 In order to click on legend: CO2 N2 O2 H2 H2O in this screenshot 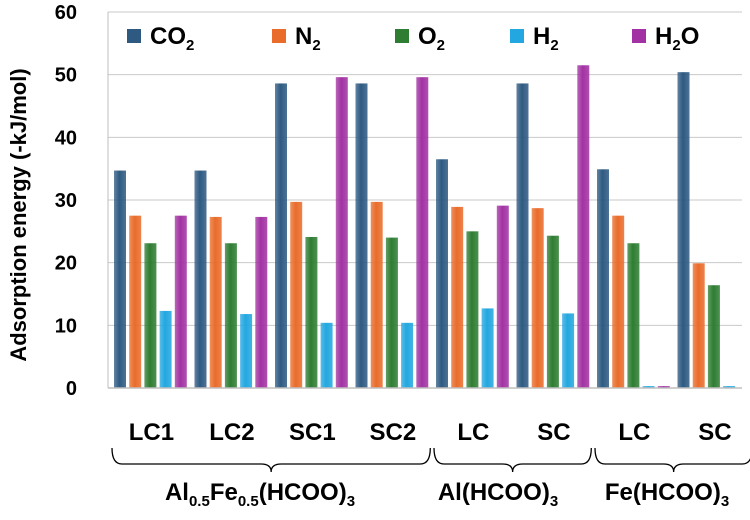, I will do `click(413, 38)`.